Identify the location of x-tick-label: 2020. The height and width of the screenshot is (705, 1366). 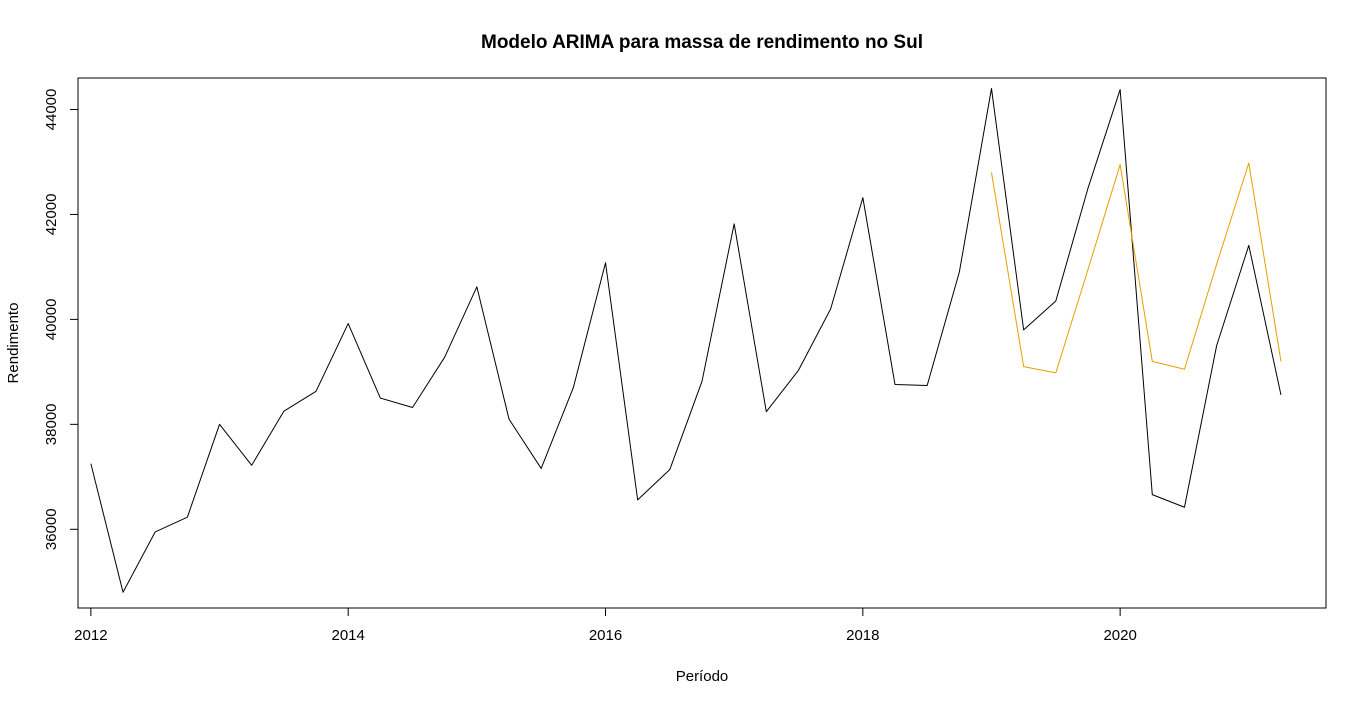
(1119, 635).